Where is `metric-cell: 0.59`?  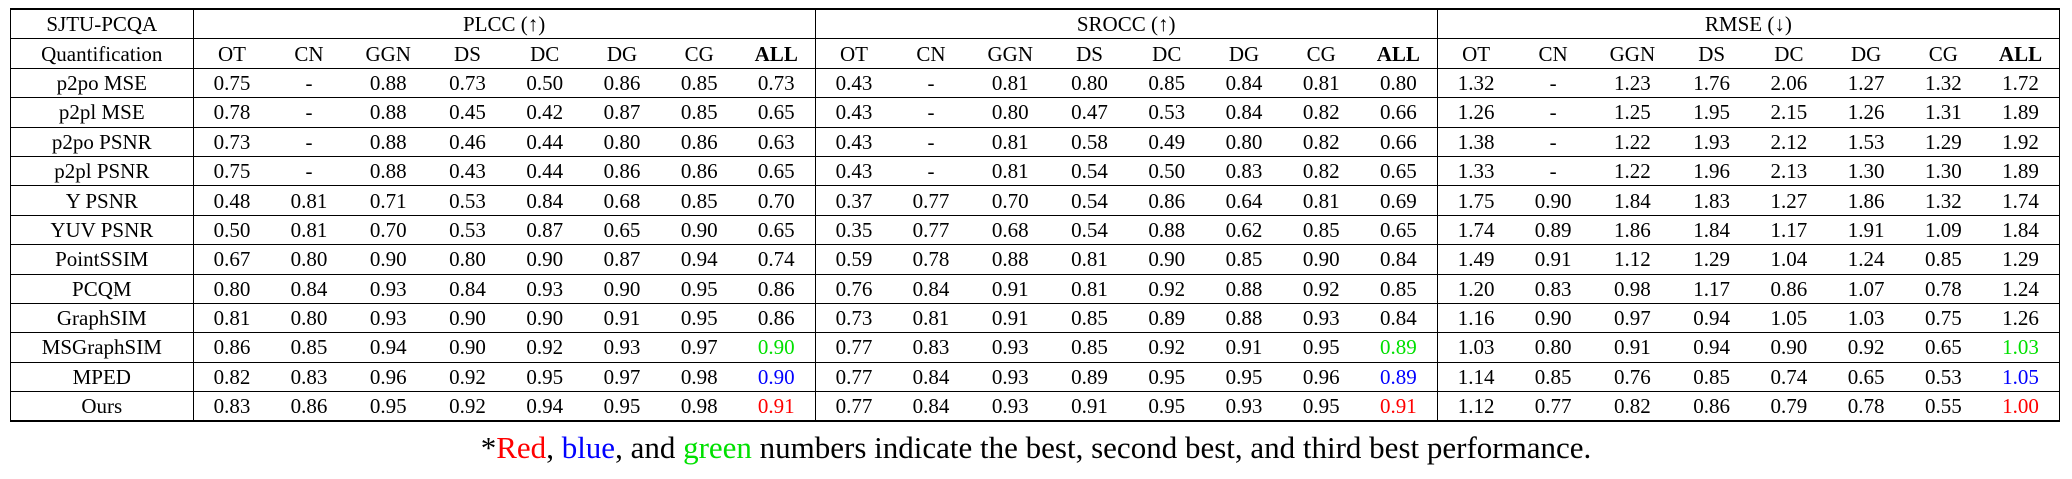 metric-cell: 0.59 is located at coordinates (853, 259).